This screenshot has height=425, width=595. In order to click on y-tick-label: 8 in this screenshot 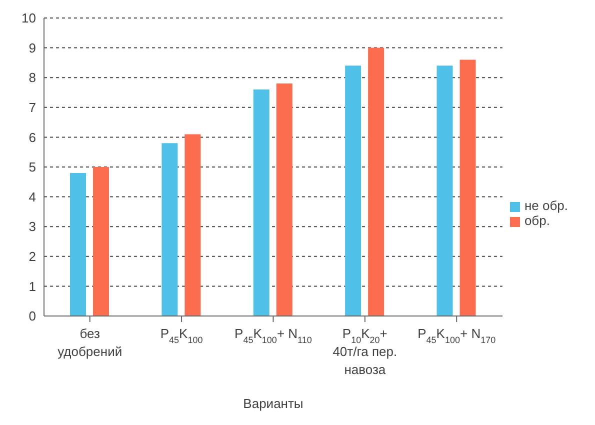, I will do `click(32, 78)`.